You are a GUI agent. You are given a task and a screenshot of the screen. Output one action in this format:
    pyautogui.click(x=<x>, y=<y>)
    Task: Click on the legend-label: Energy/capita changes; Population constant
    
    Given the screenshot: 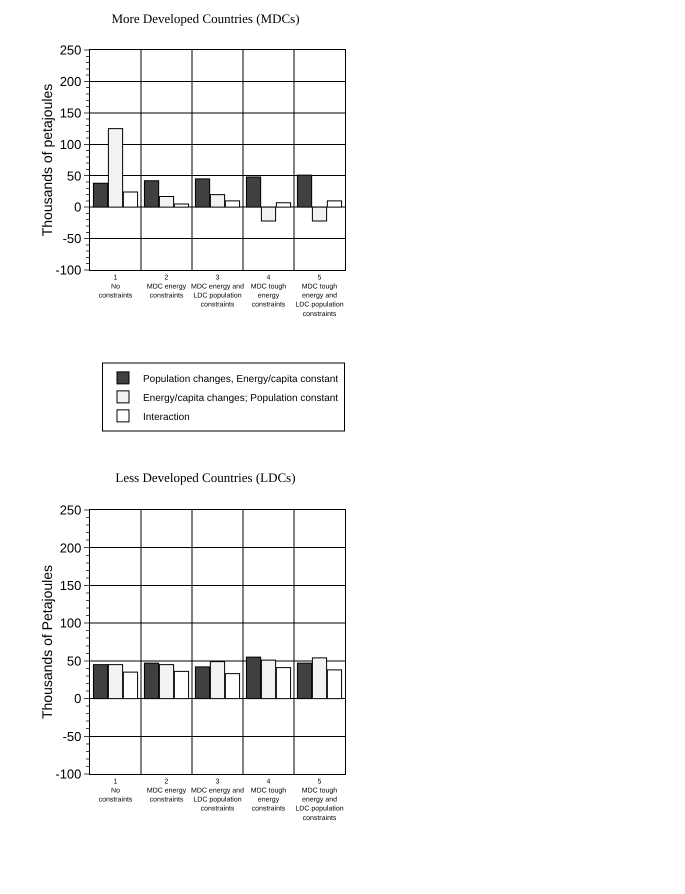 What is the action you would take?
    pyautogui.click(x=240, y=398)
    